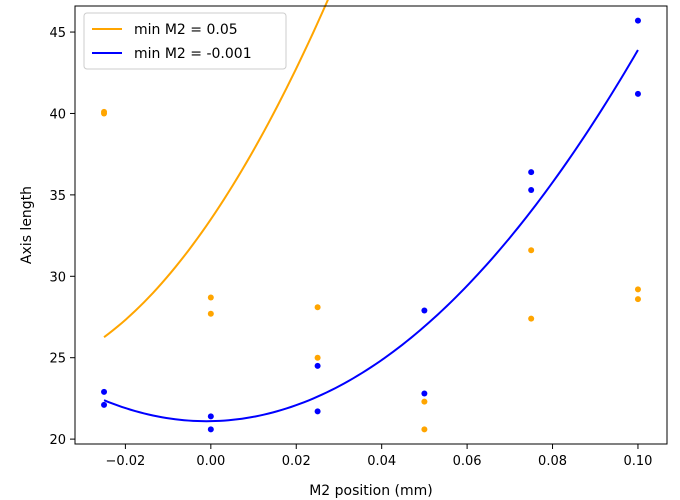  I want to click on y-tick-label: 25, so click(57, 359).